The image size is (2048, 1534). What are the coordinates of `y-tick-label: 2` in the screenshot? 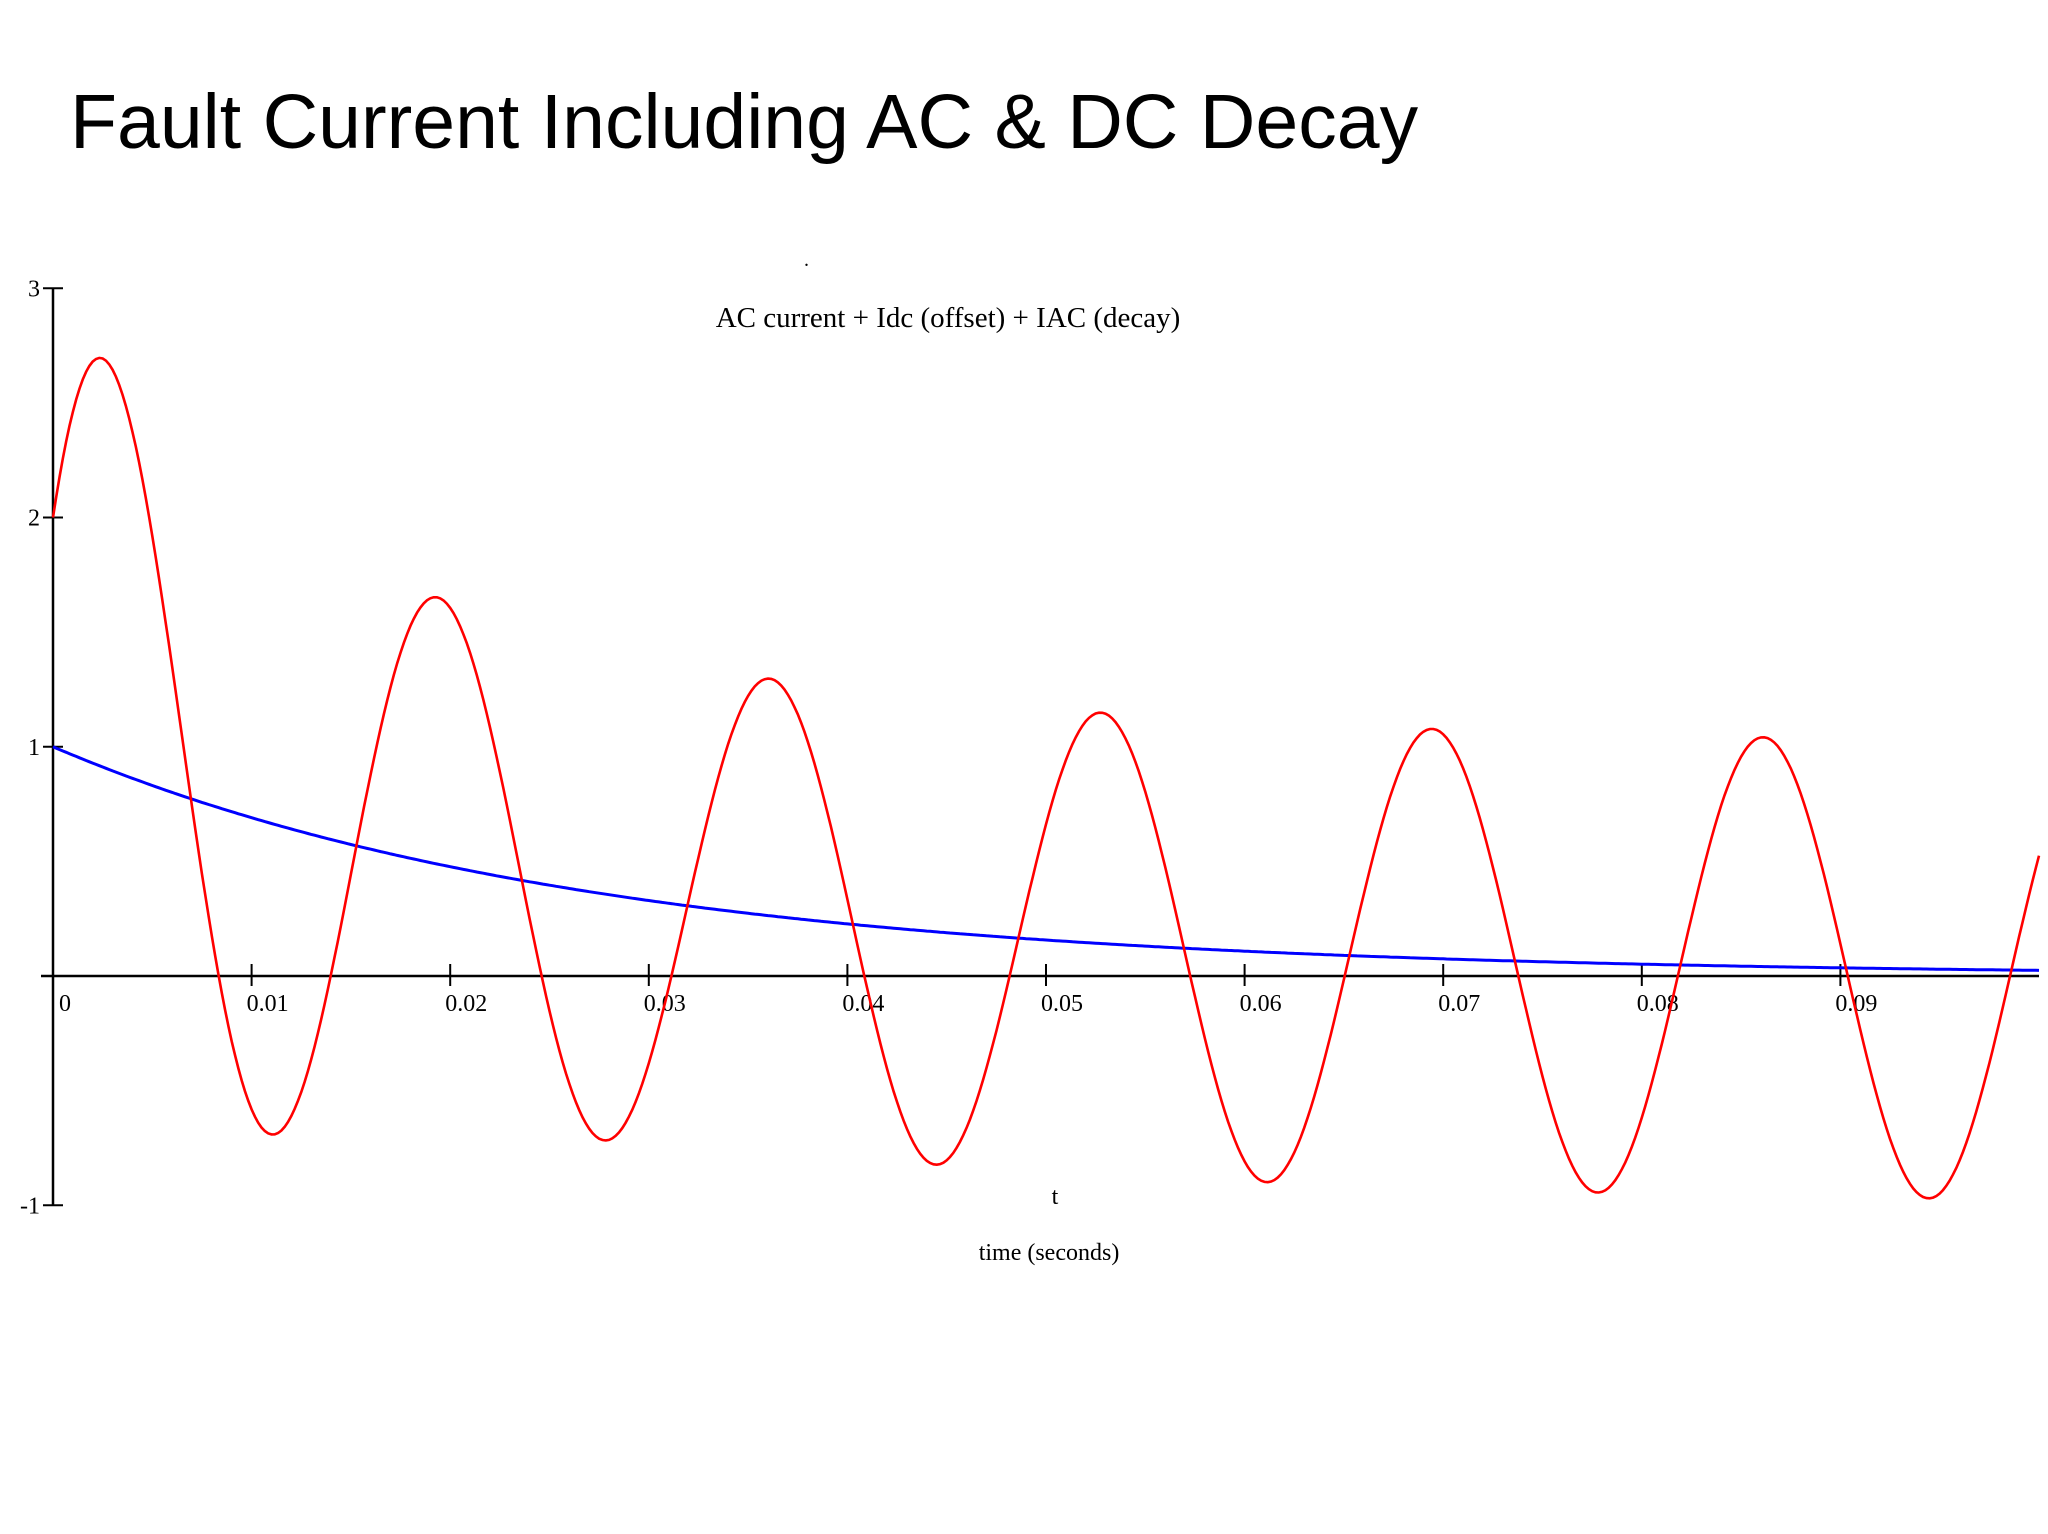 It's located at (34, 519).